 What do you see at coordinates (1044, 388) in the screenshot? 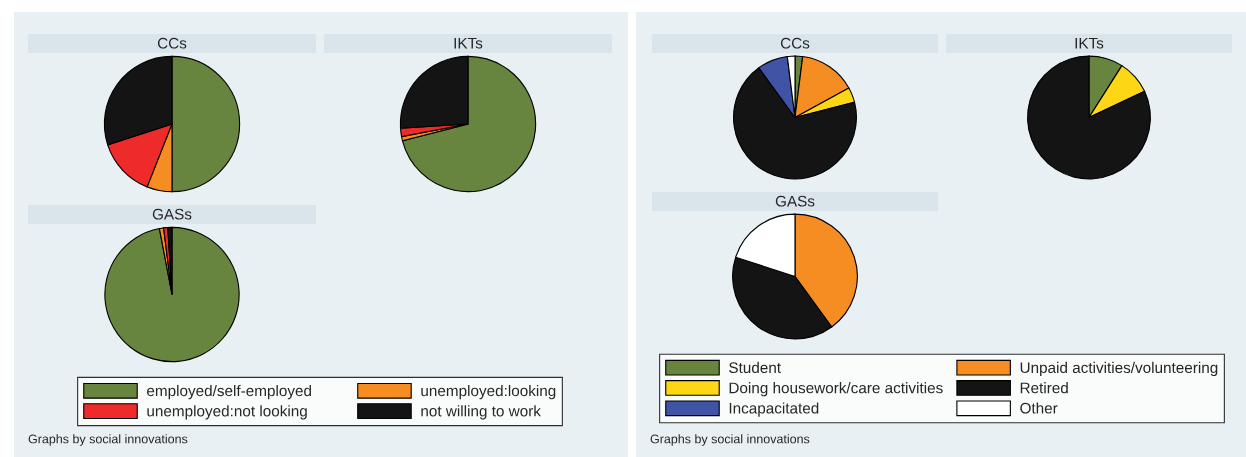
I see `legend-label: Retired` at bounding box center [1044, 388].